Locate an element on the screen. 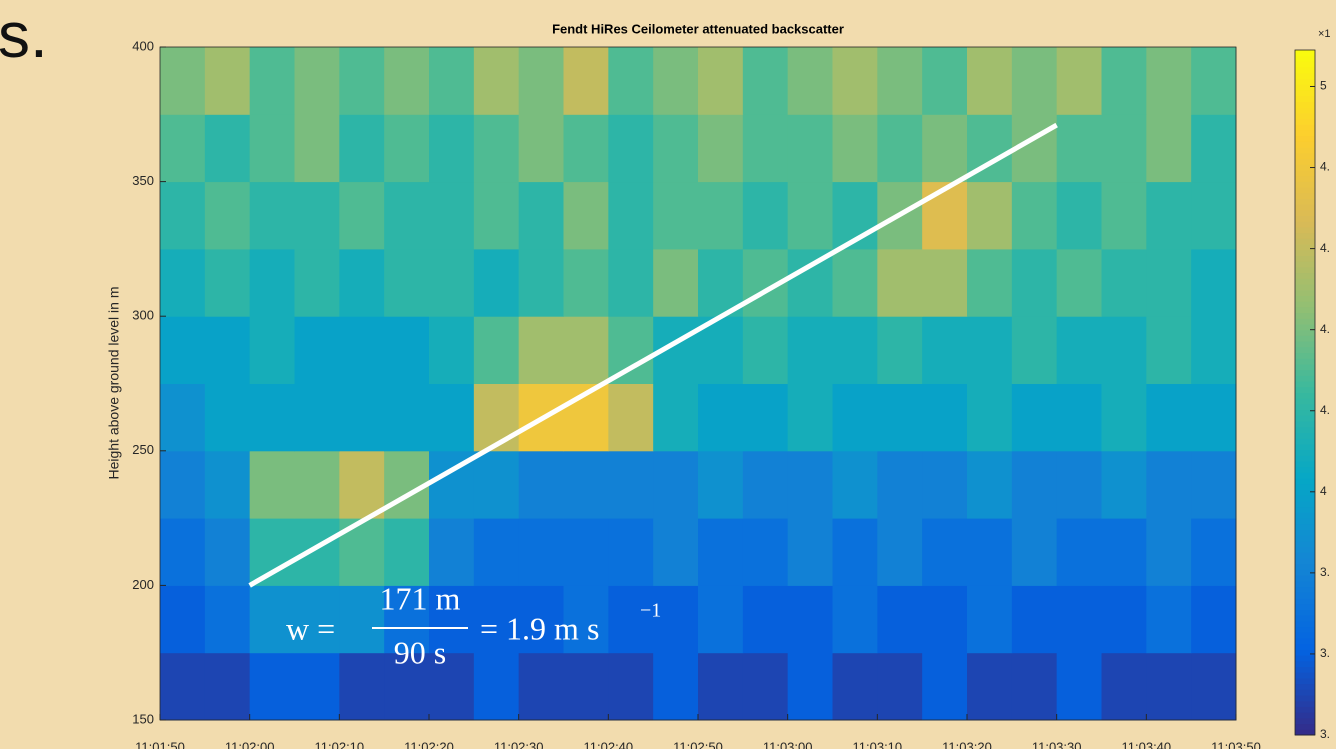  equation-numerator: 171 m is located at coordinates (420, 598).